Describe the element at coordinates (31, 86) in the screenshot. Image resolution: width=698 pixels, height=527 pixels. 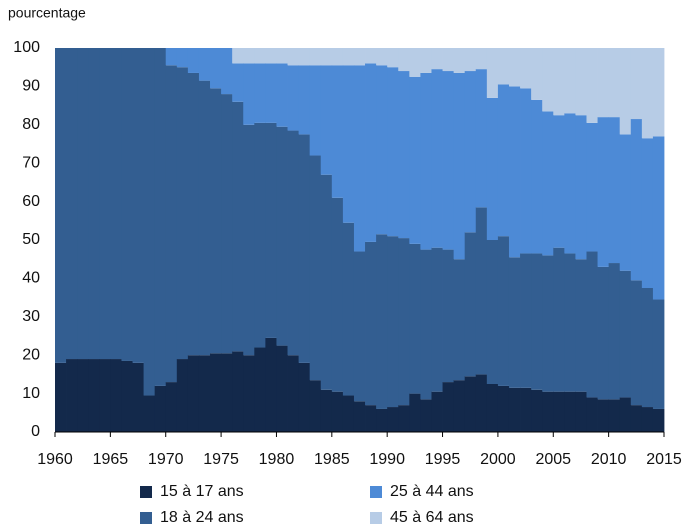
I see `y-tick-label: 90` at that location.